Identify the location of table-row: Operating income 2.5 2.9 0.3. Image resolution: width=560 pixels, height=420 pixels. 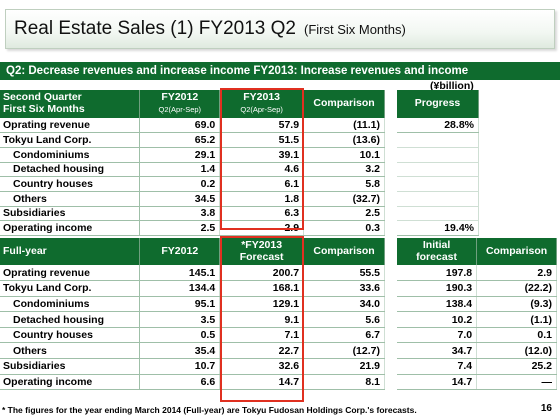
(192, 228).